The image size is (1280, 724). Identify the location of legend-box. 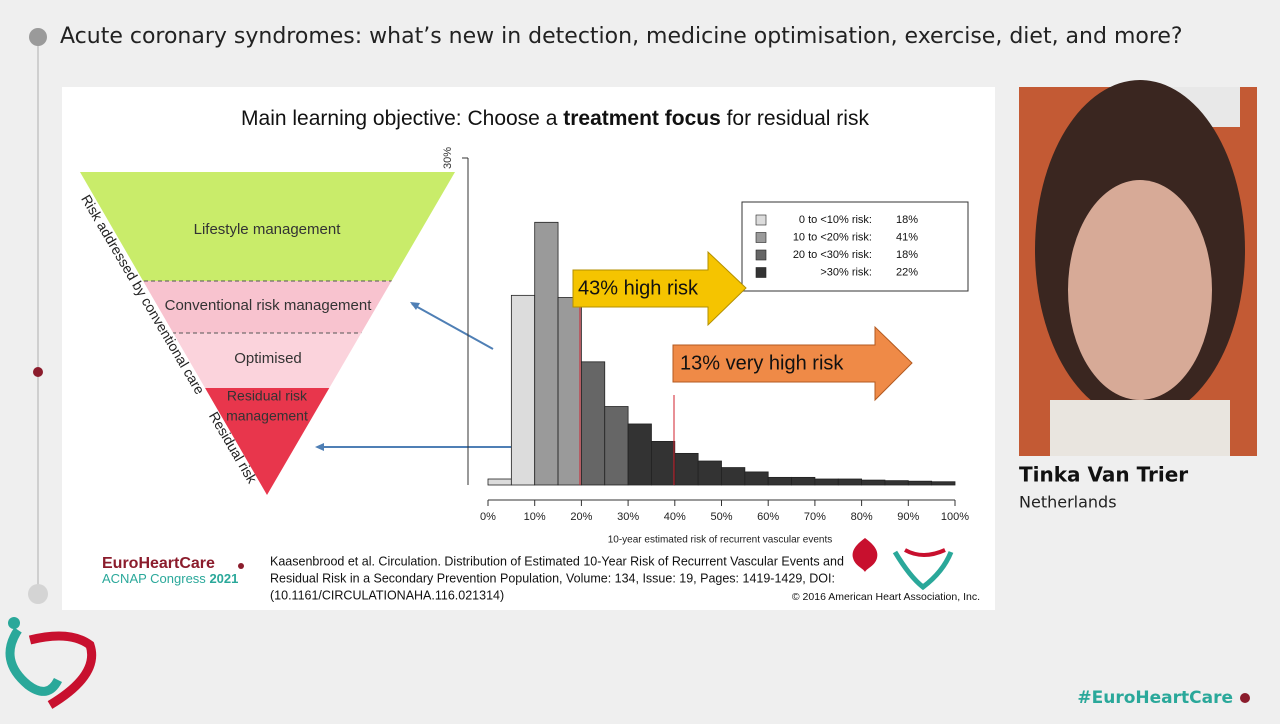
(855, 246).